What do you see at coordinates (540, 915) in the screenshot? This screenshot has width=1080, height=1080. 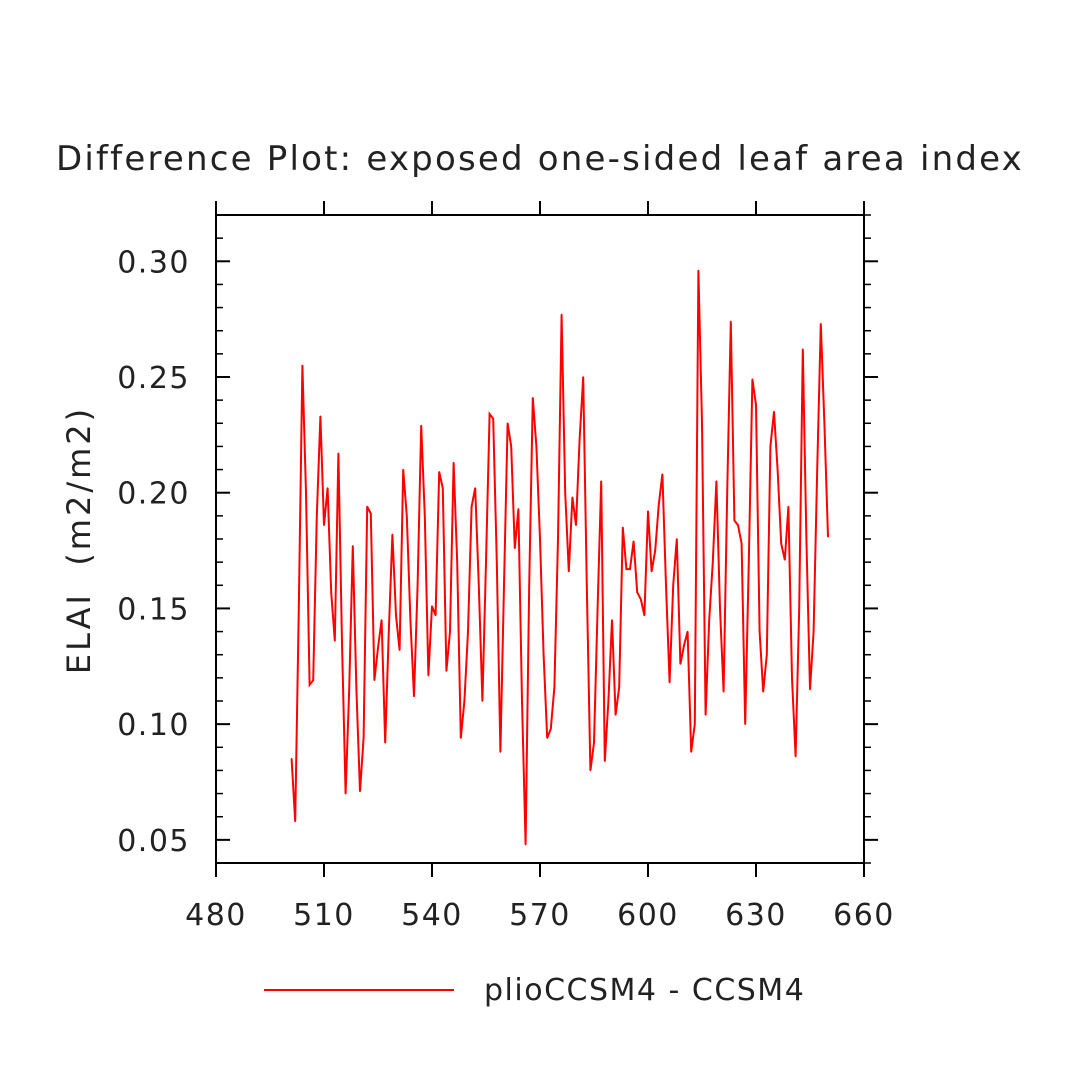 I see `x-tick-label: 570` at bounding box center [540, 915].